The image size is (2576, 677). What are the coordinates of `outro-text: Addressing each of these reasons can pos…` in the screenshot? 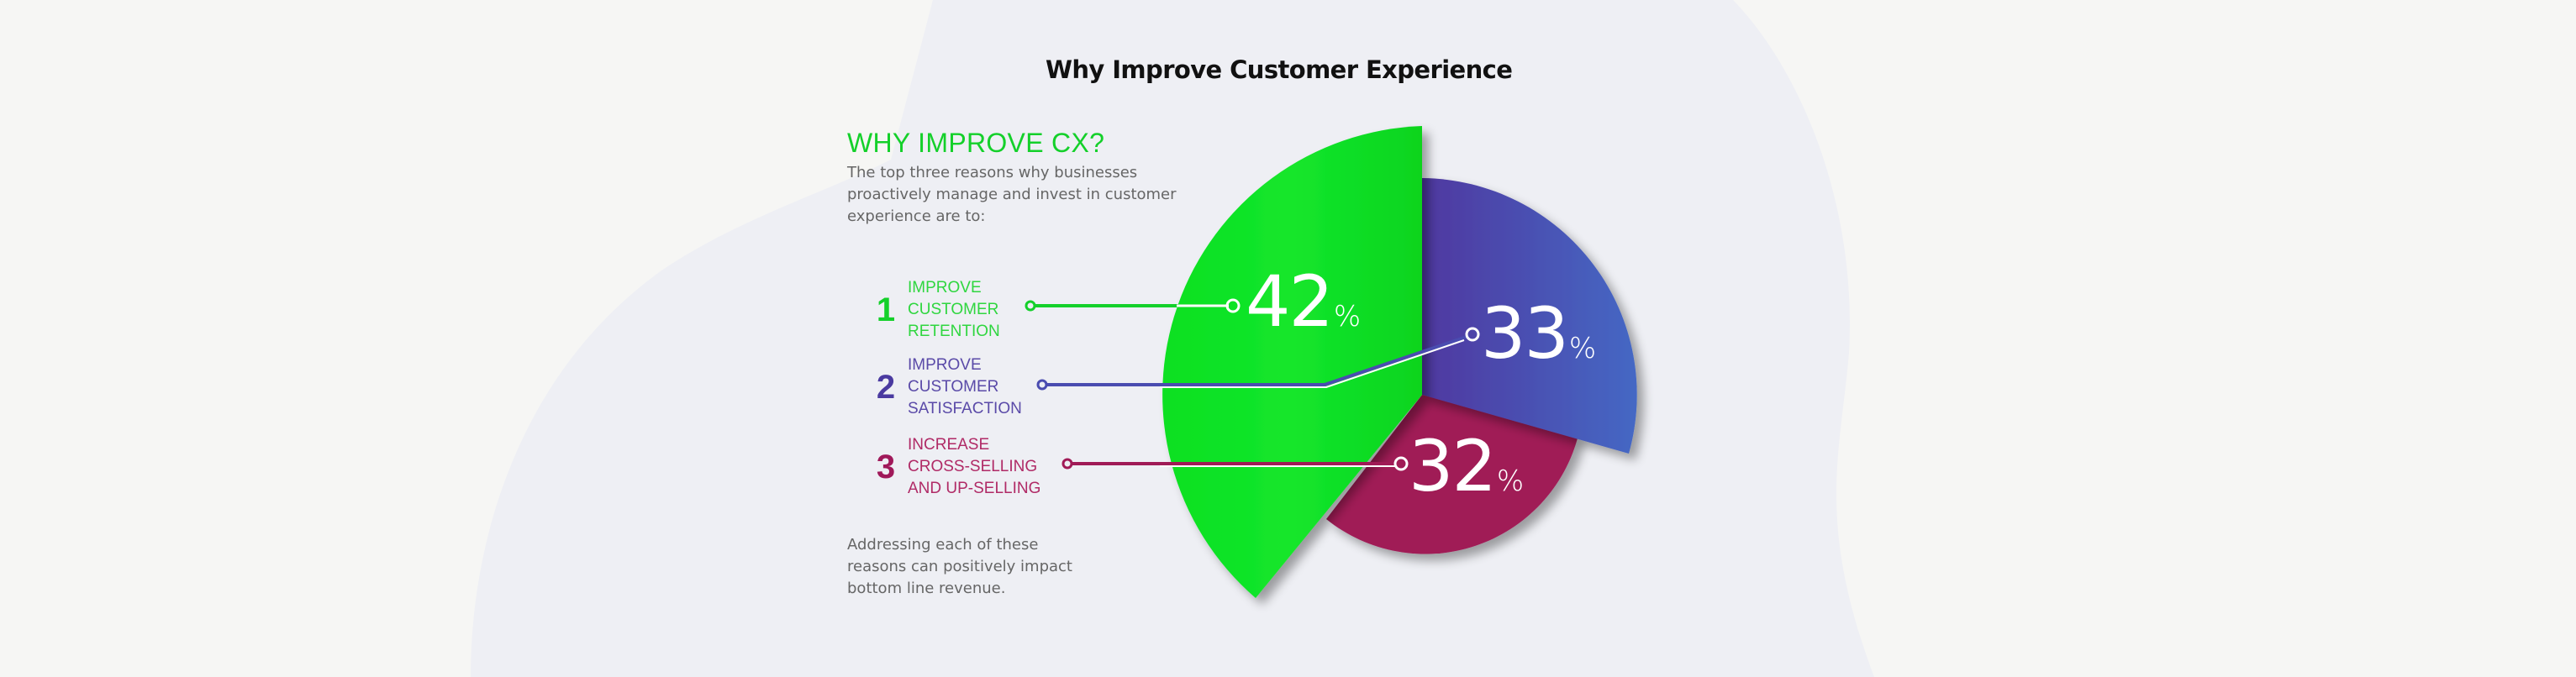 It's located at (959, 566).